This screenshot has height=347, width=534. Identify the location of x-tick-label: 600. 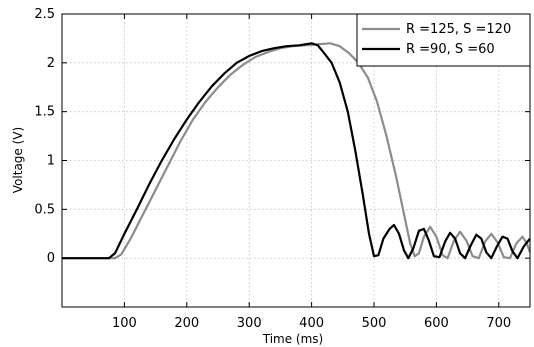
(436, 323).